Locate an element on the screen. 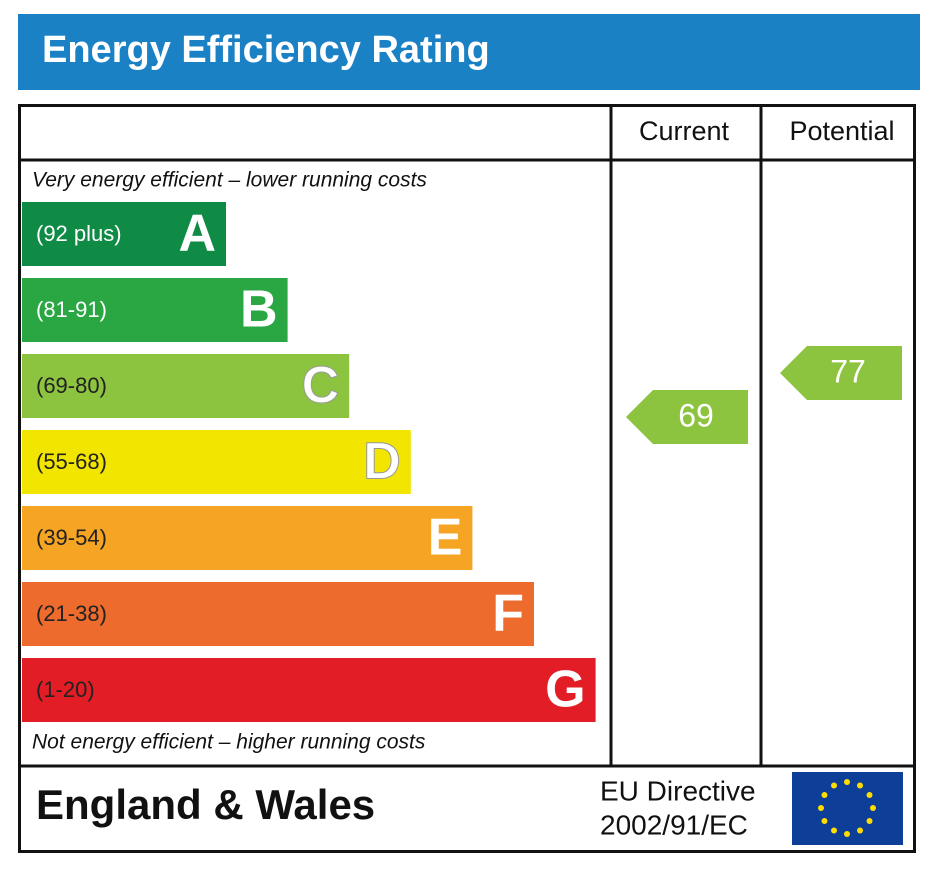 The width and height of the screenshot is (938, 885). eu-stars is located at coordinates (847, 808).